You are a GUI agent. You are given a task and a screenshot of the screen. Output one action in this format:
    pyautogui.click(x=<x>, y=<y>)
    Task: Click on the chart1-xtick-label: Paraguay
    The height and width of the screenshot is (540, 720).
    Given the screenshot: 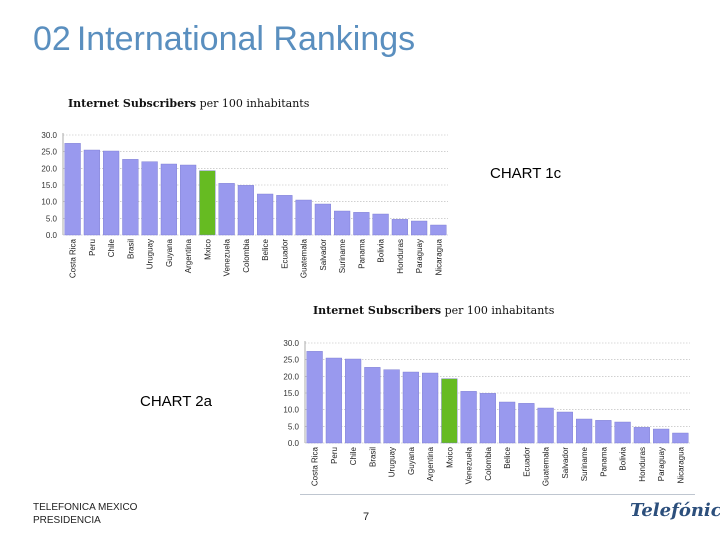 What is the action you would take?
    pyautogui.click(x=419, y=256)
    